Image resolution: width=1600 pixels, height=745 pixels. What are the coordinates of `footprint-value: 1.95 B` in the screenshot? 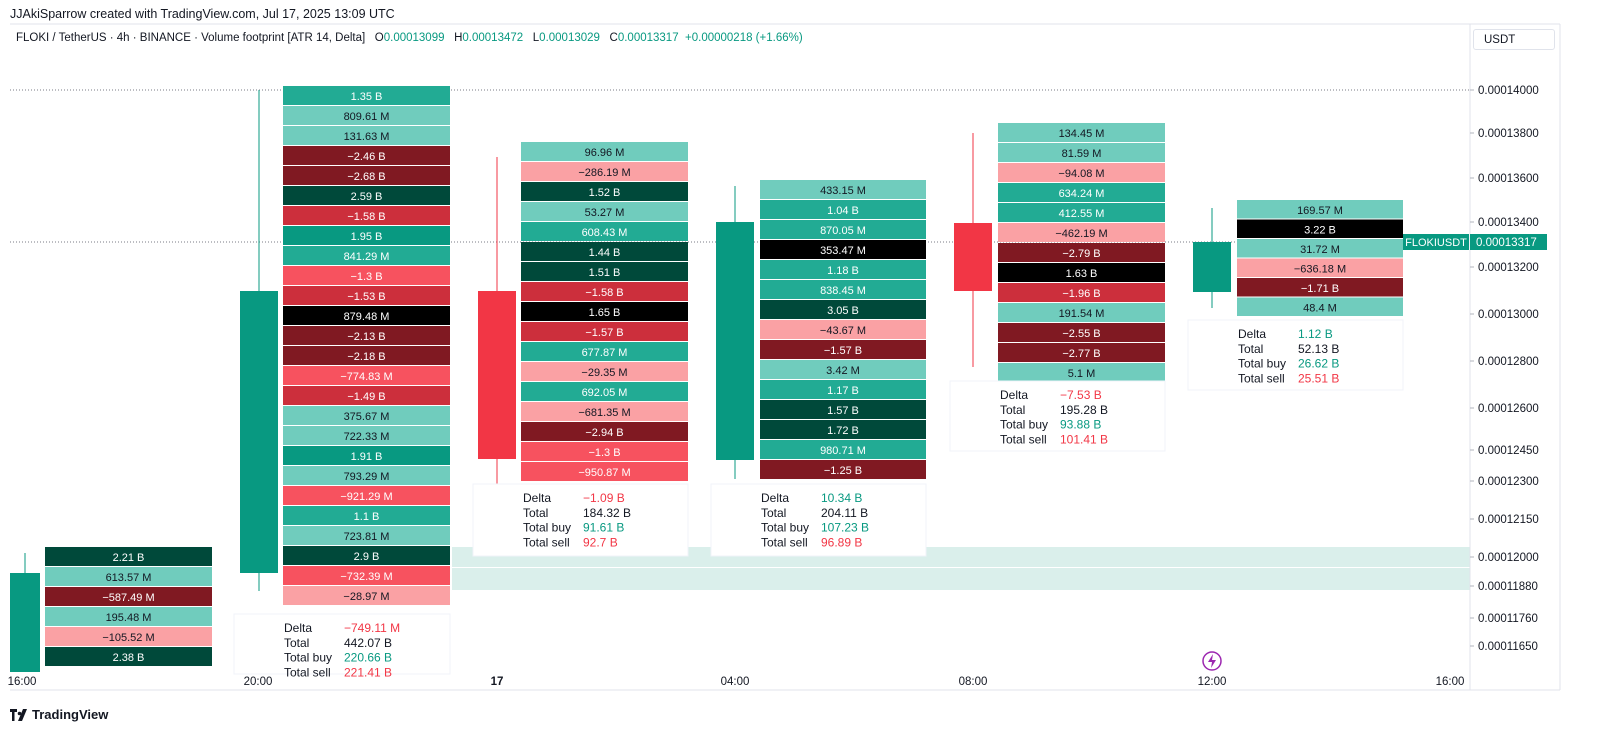 It's located at (367, 237).